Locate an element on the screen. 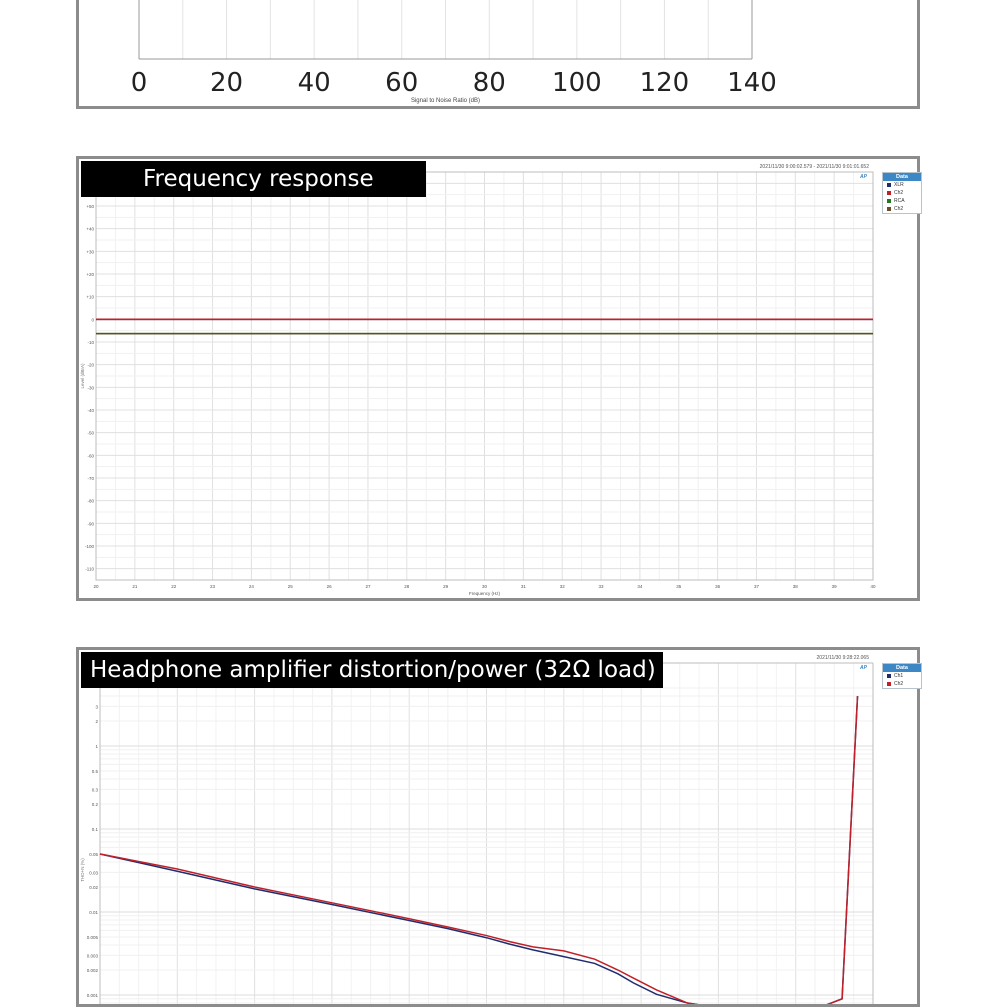 The height and width of the screenshot is (1007, 1000). y-tick-label: -10 is located at coordinates (90, 342).